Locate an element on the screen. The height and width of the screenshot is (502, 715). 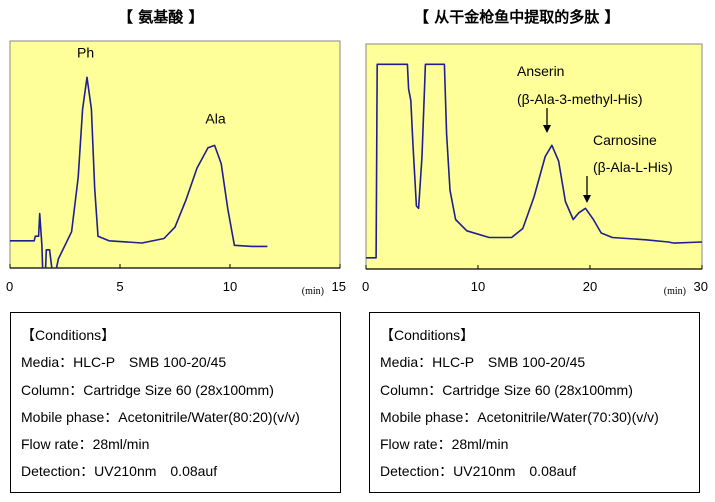
peak-label: Ph is located at coordinates (85, 52).